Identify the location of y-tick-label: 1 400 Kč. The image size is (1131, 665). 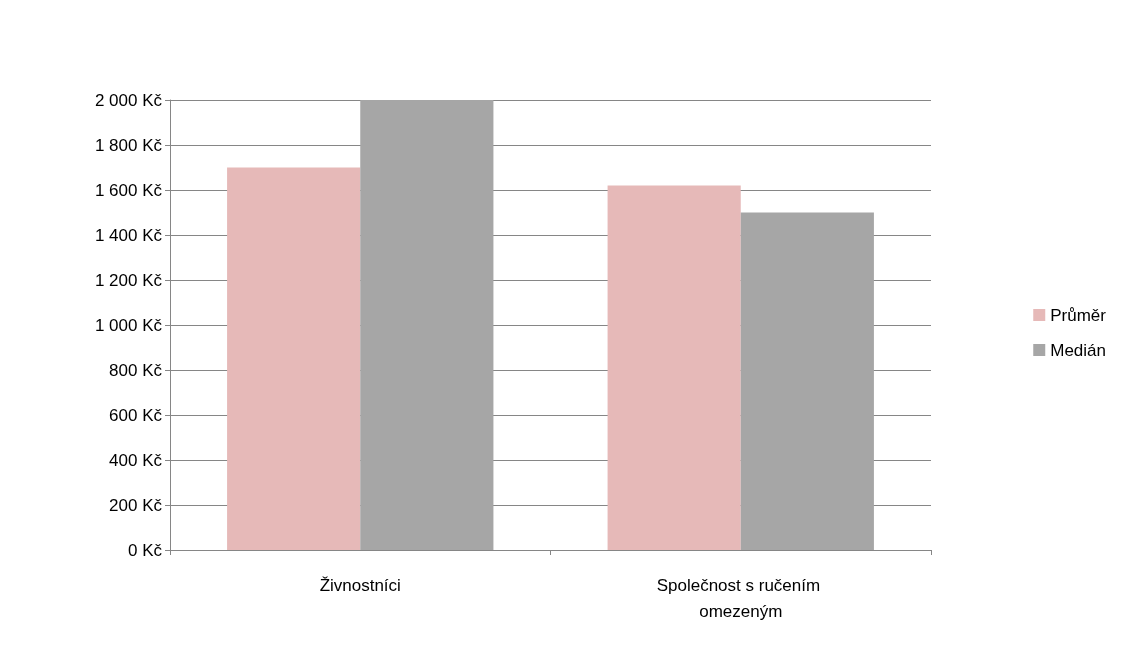
(128, 235).